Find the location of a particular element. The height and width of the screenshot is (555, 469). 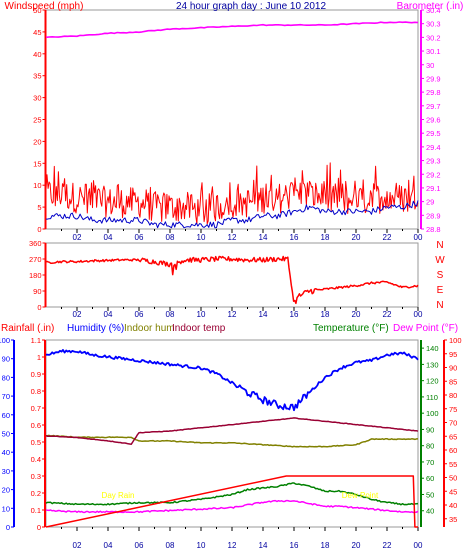

windspeed-axis-tick-label: 10 is located at coordinates (37, 185).